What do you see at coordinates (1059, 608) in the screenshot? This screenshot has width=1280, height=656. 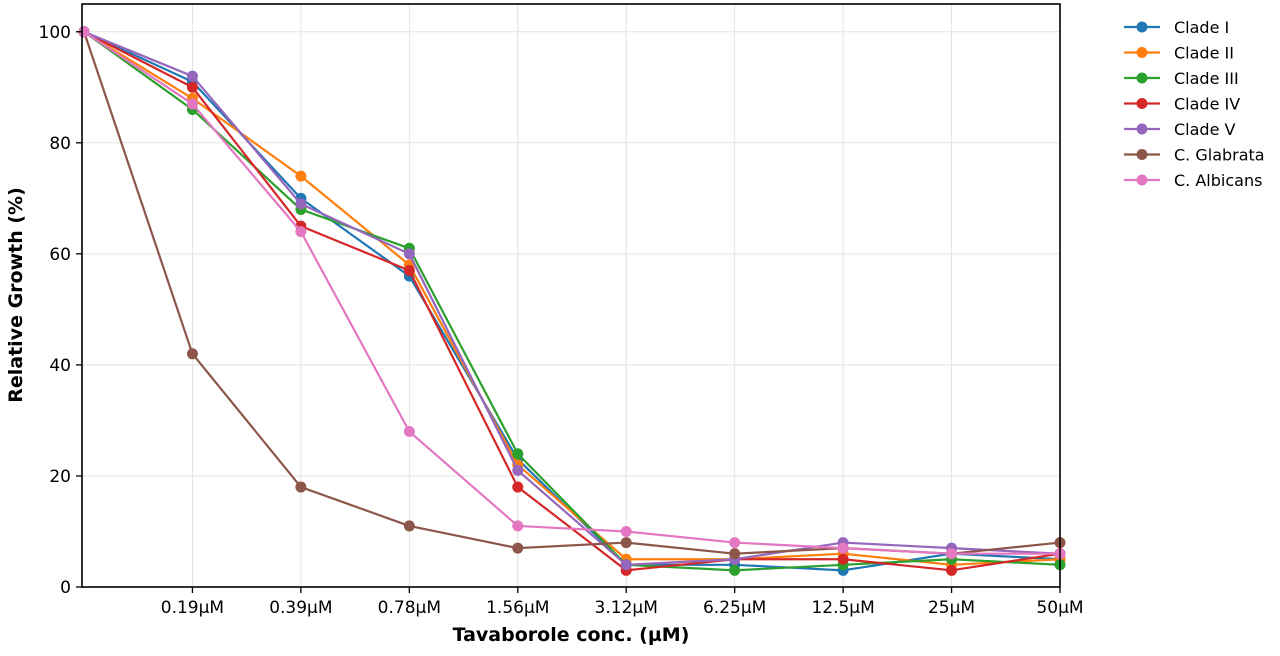 I see `x-tick-label: 50µM` at bounding box center [1059, 608].